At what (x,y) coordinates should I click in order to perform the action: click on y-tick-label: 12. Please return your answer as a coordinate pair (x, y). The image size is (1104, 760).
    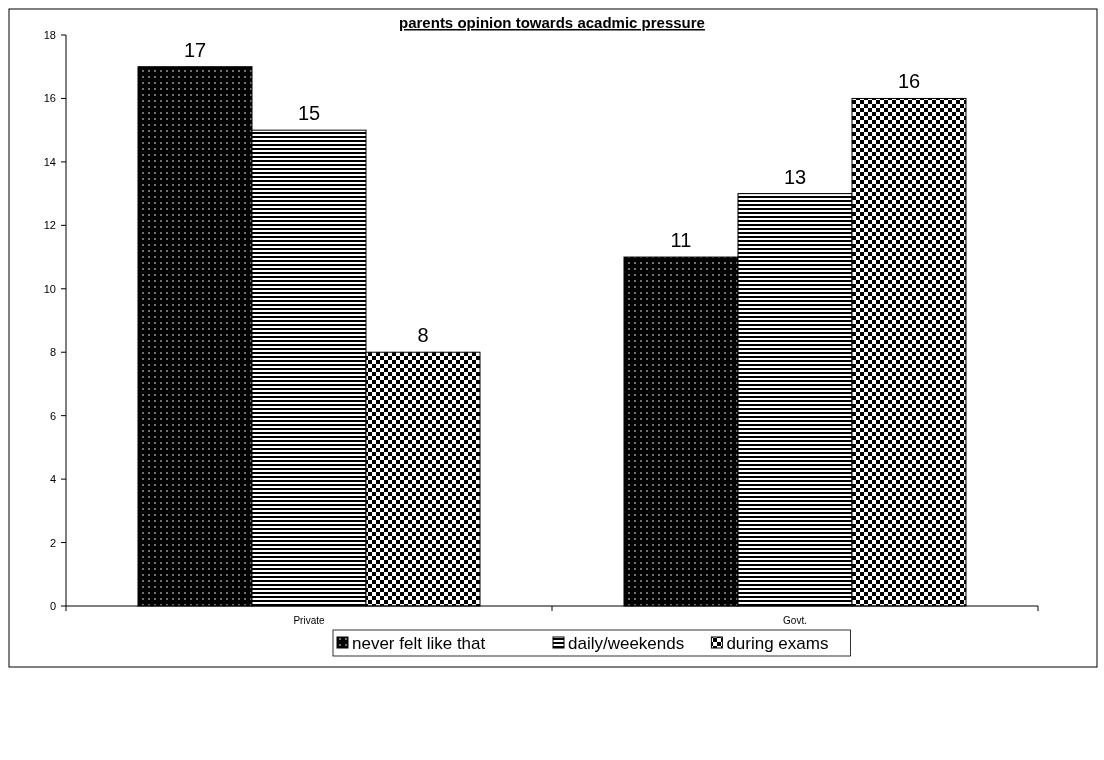
    Looking at the image, I should click on (49, 225).